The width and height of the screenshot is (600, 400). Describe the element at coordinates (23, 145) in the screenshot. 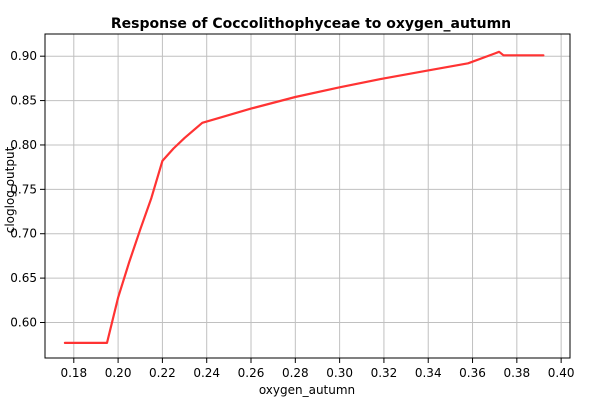

I see `y-tick-label: 0.80` at that location.